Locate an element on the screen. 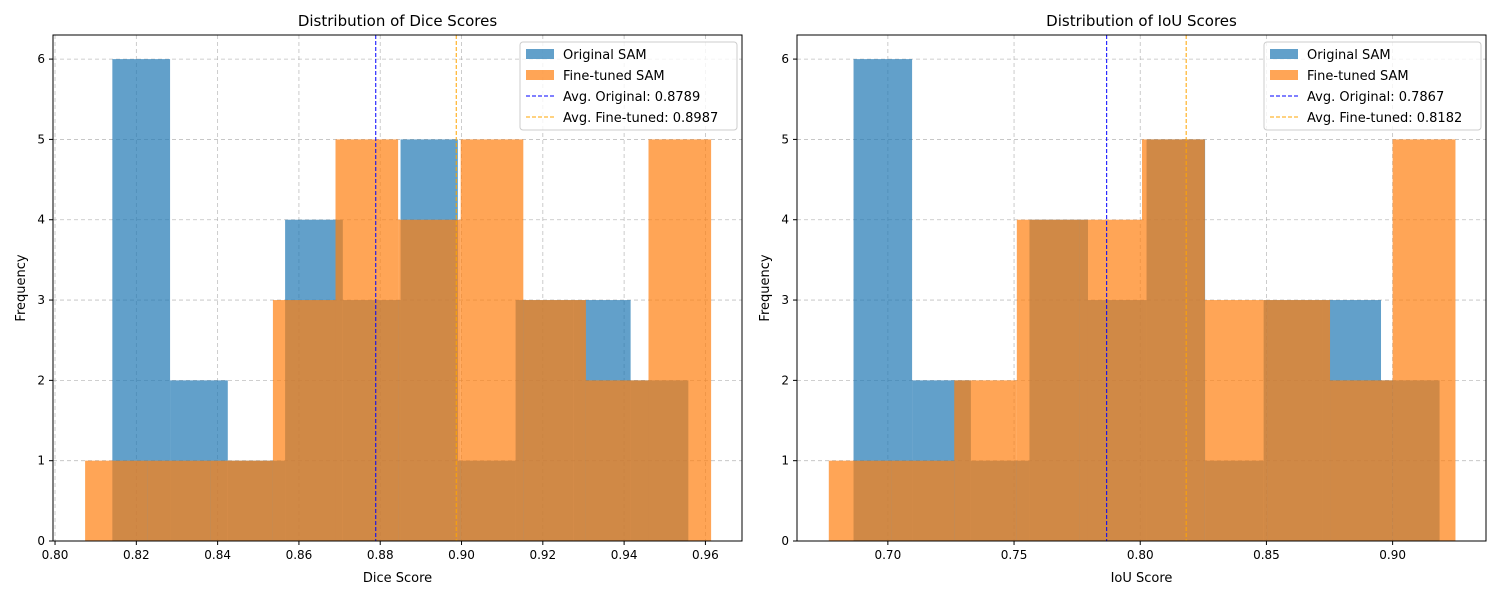 This screenshot has height=604, width=1500. x-tick-label: 0.96 is located at coordinates (705, 555).